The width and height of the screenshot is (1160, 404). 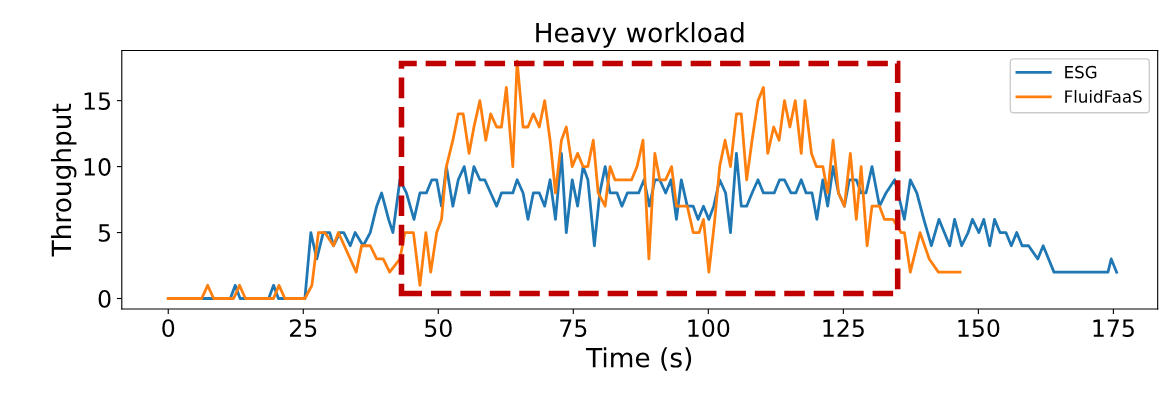 What do you see at coordinates (168, 328) in the screenshot?
I see `x-tick-label: 0` at bounding box center [168, 328].